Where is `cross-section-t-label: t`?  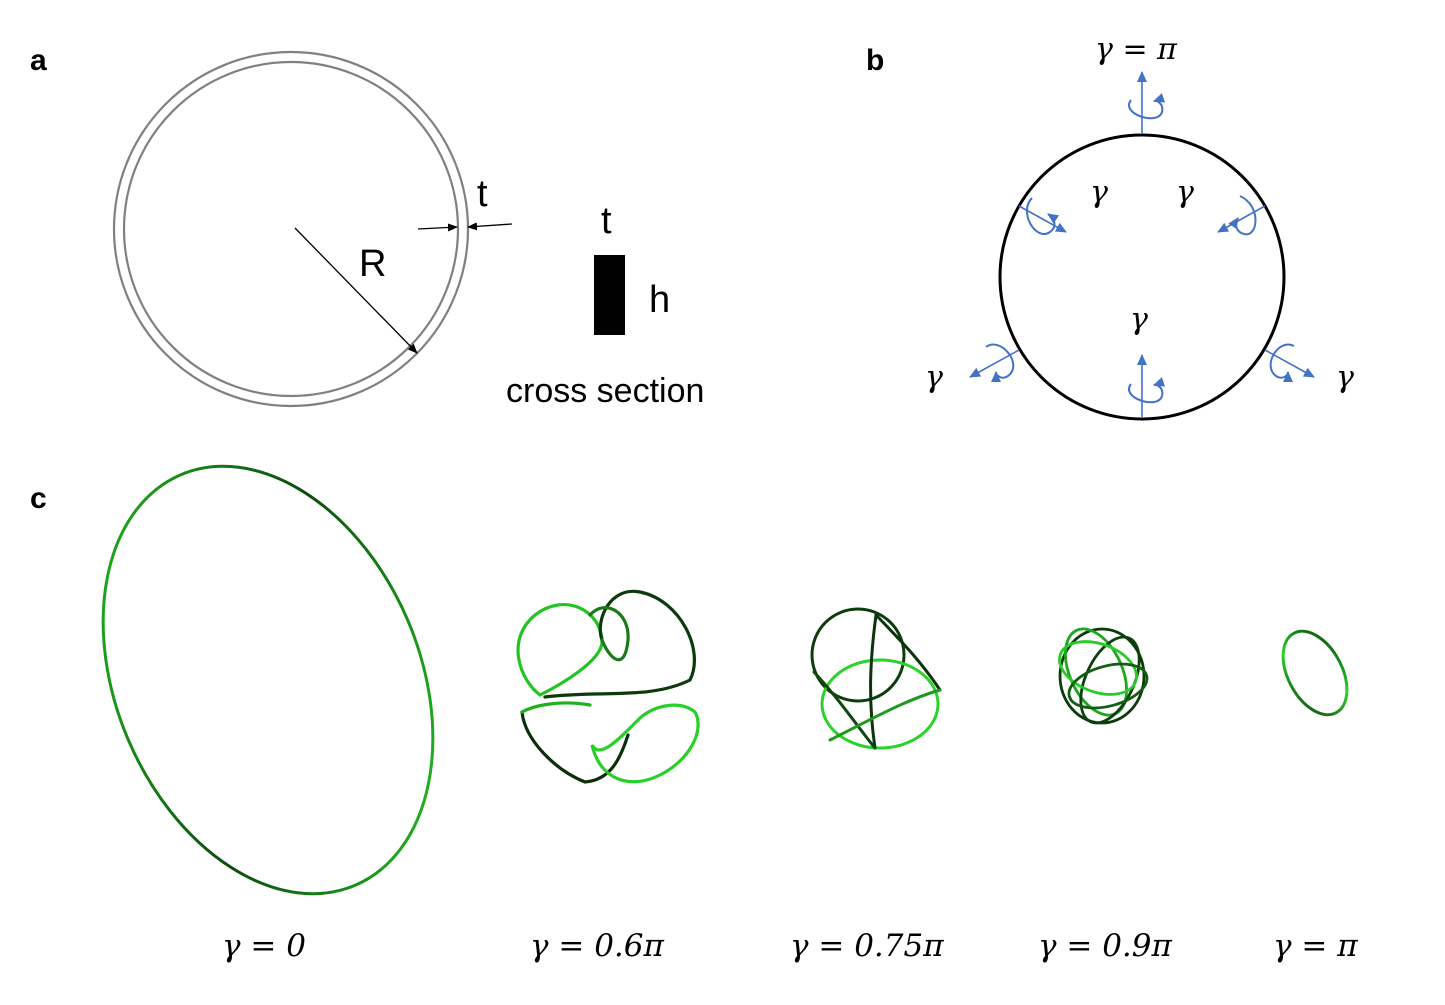 cross-section-t-label: t is located at coordinates (606, 221).